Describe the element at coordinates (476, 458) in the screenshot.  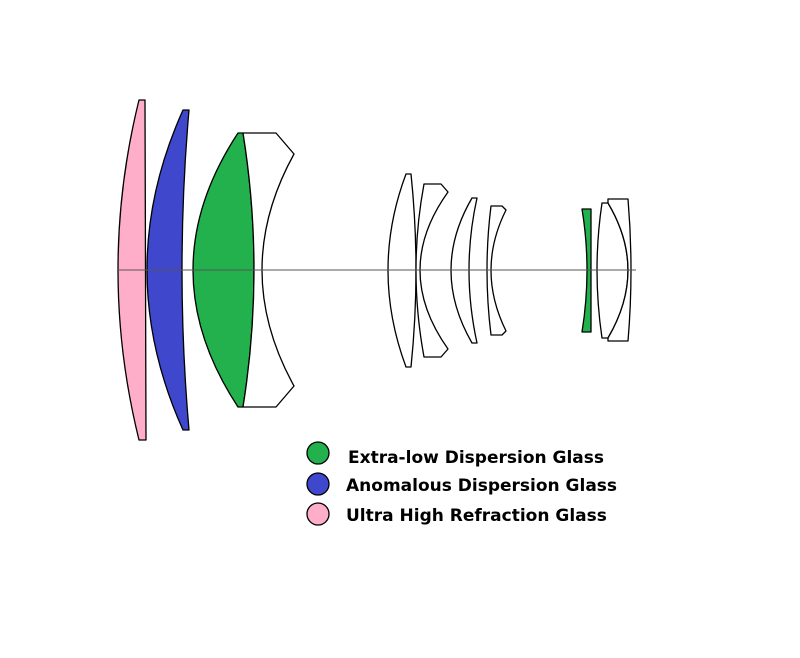
I see `legend-label: Extra-low Dispersion Glass` at that location.